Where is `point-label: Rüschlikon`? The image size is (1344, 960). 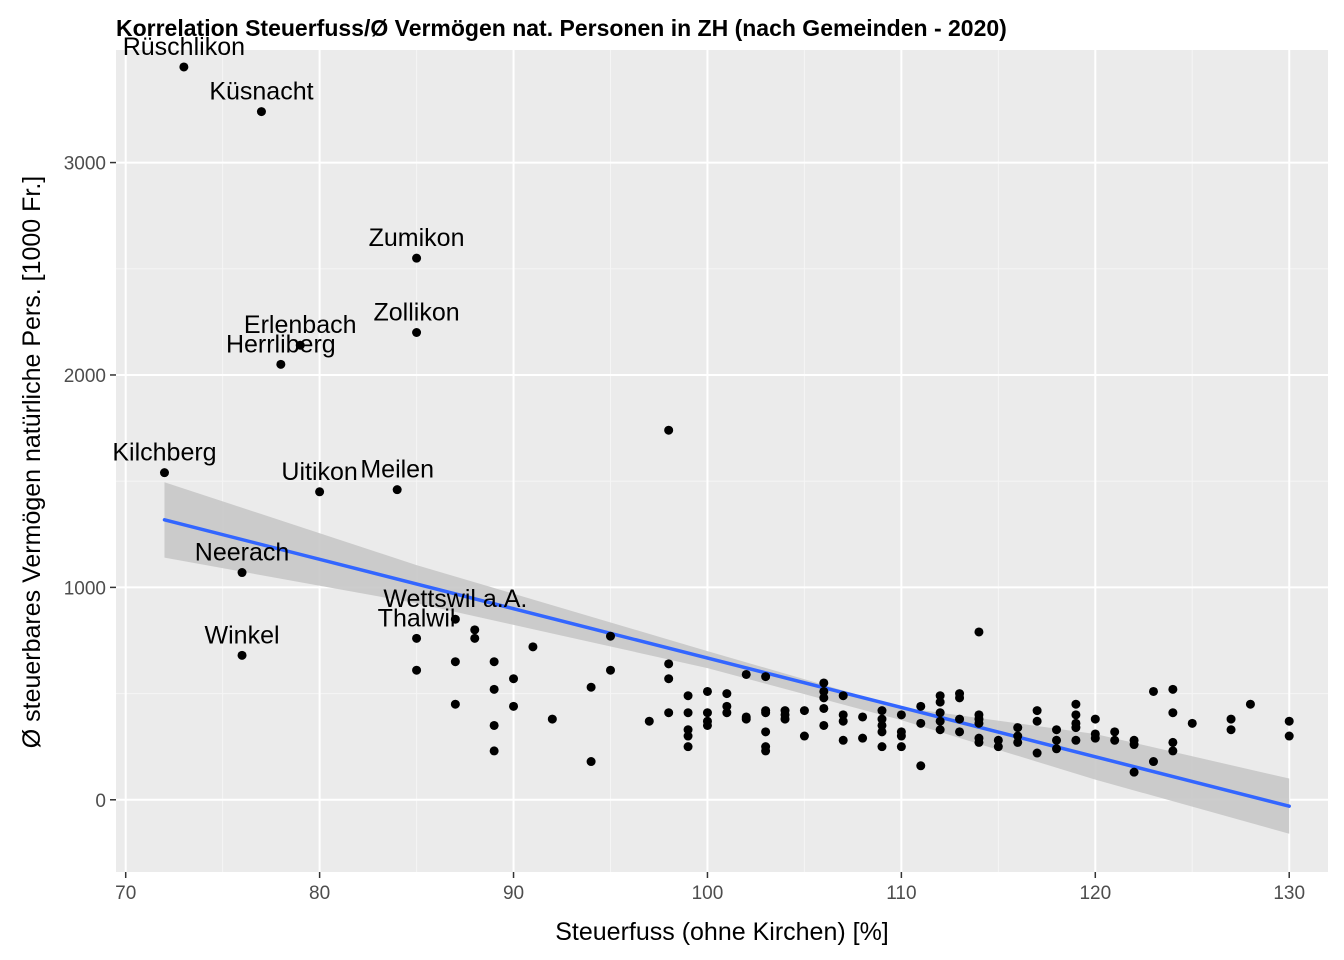
point-label: Rüschlikon is located at coordinates (184, 47).